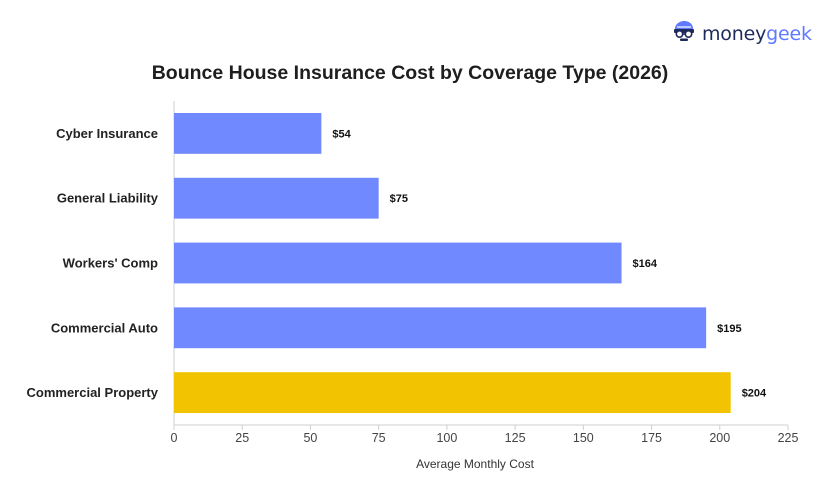 The height and width of the screenshot is (500, 820). Describe the element at coordinates (754, 394) in the screenshot. I see `data-label: $204` at that location.